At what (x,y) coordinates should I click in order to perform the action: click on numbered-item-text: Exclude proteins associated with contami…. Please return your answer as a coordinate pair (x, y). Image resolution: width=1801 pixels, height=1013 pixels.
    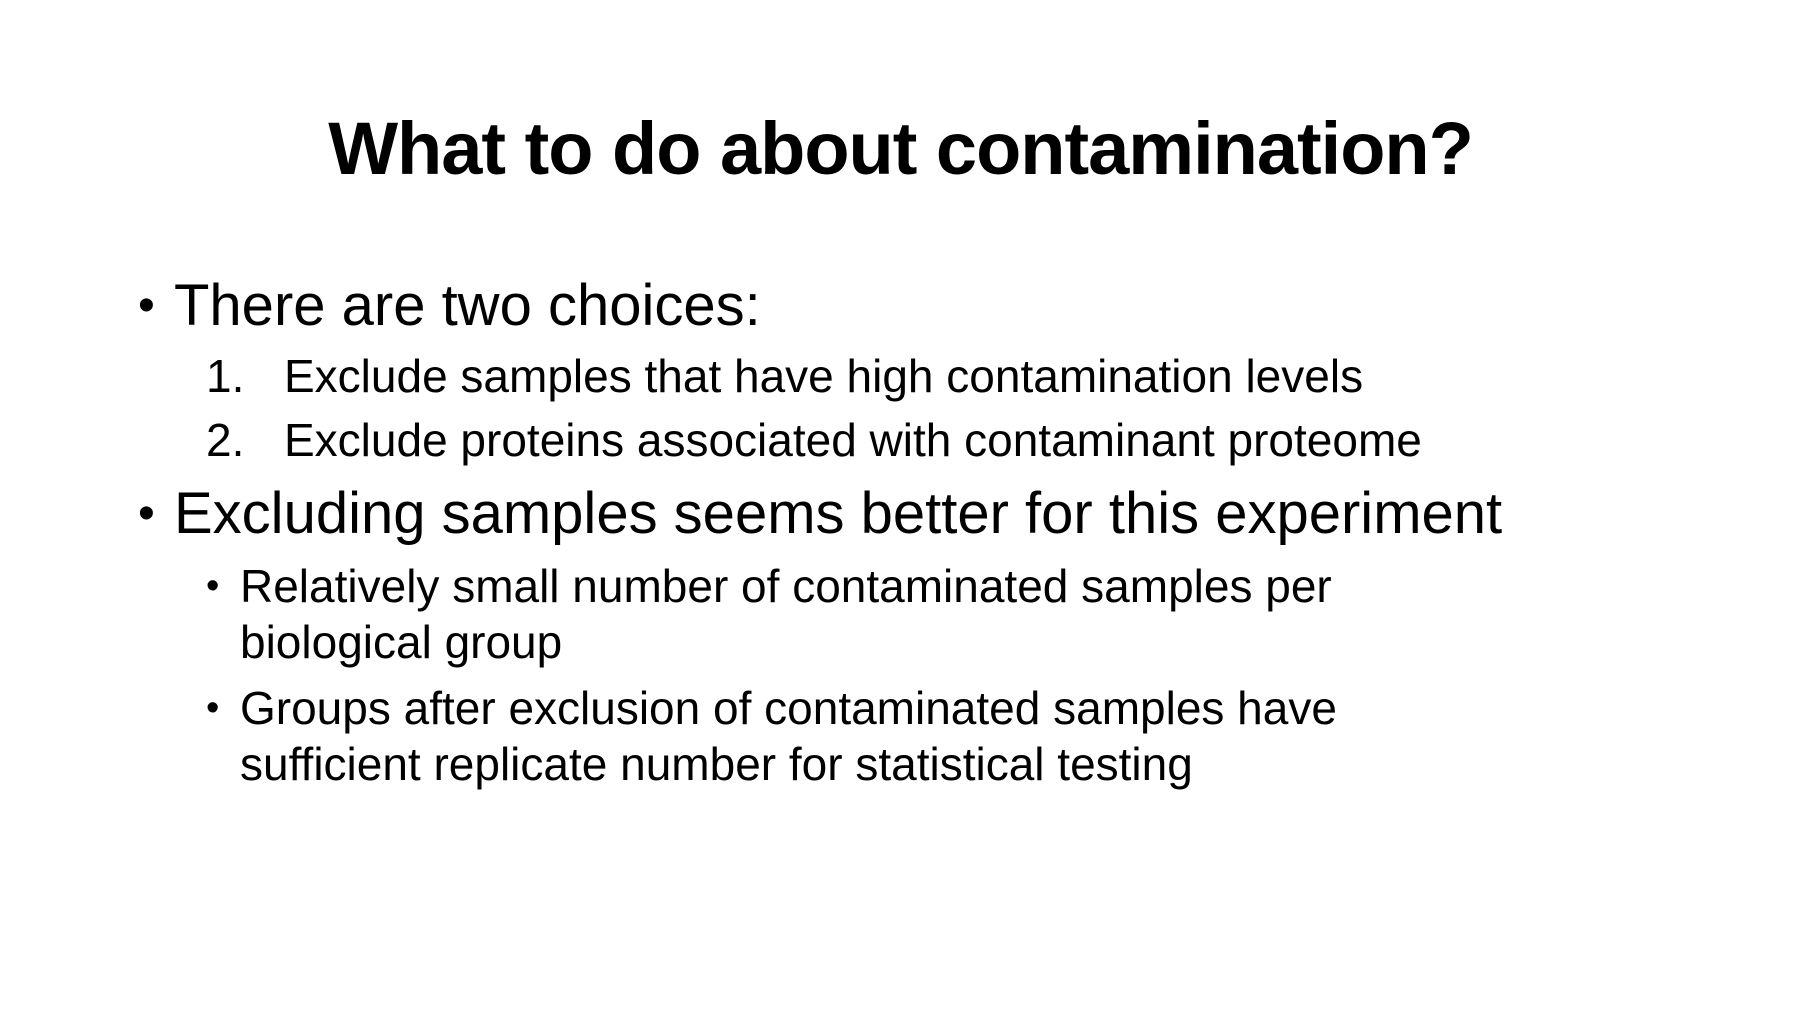
    Looking at the image, I should click on (853, 440).